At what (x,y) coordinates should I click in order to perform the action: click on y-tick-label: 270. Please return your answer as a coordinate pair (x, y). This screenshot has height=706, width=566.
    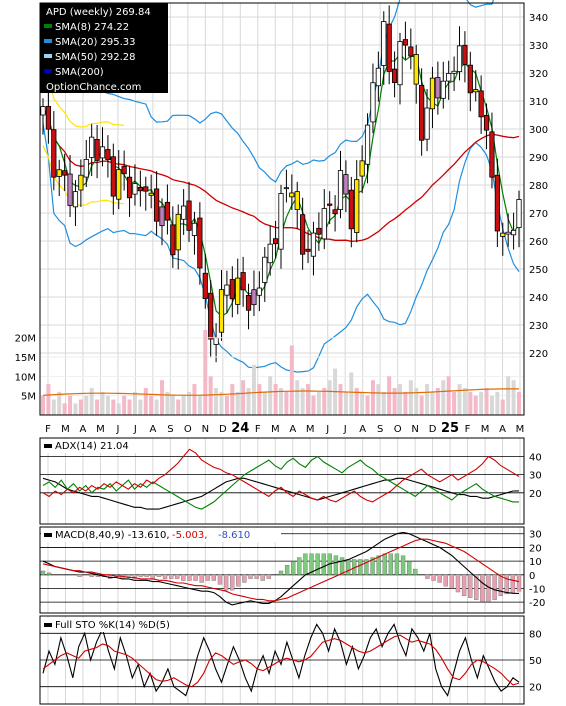
    Looking at the image, I should click on (538, 214).